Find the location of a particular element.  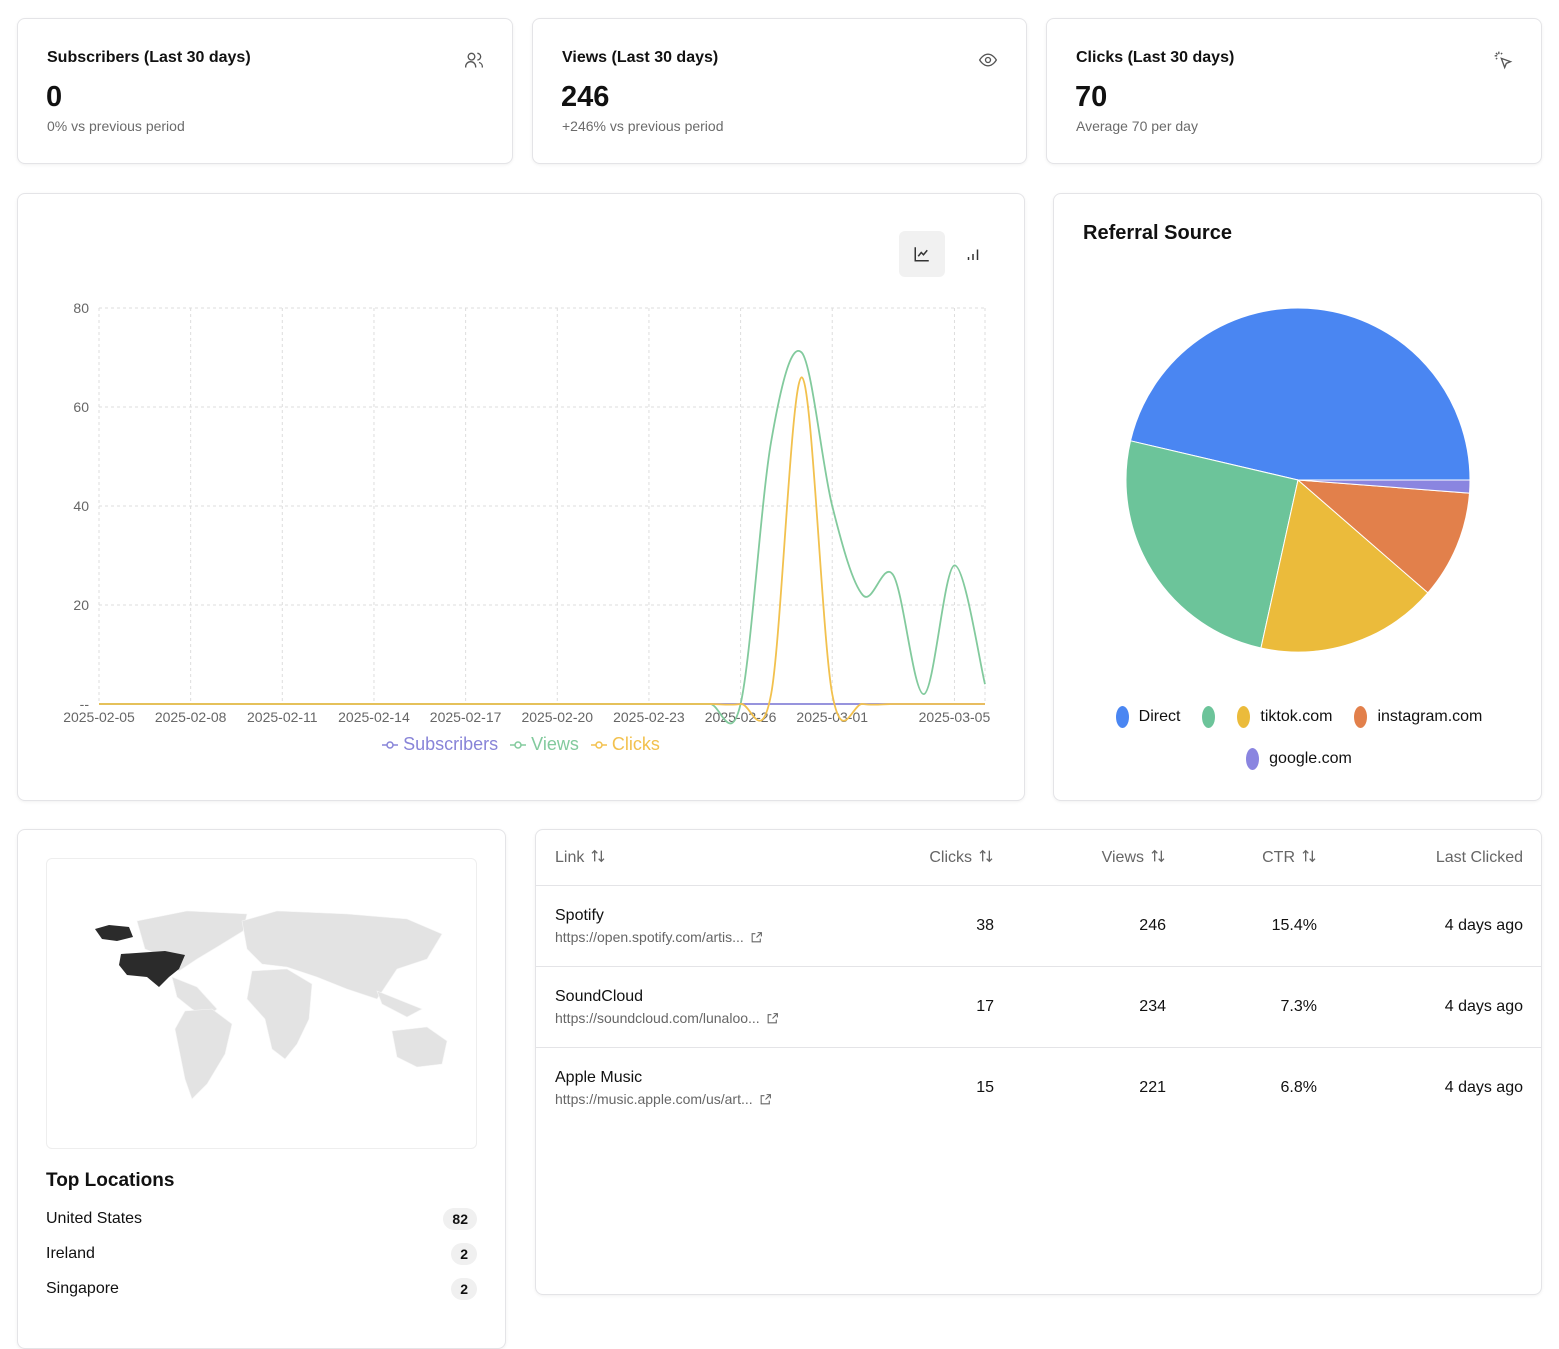

column-header: Views is located at coordinates (1080, 858).